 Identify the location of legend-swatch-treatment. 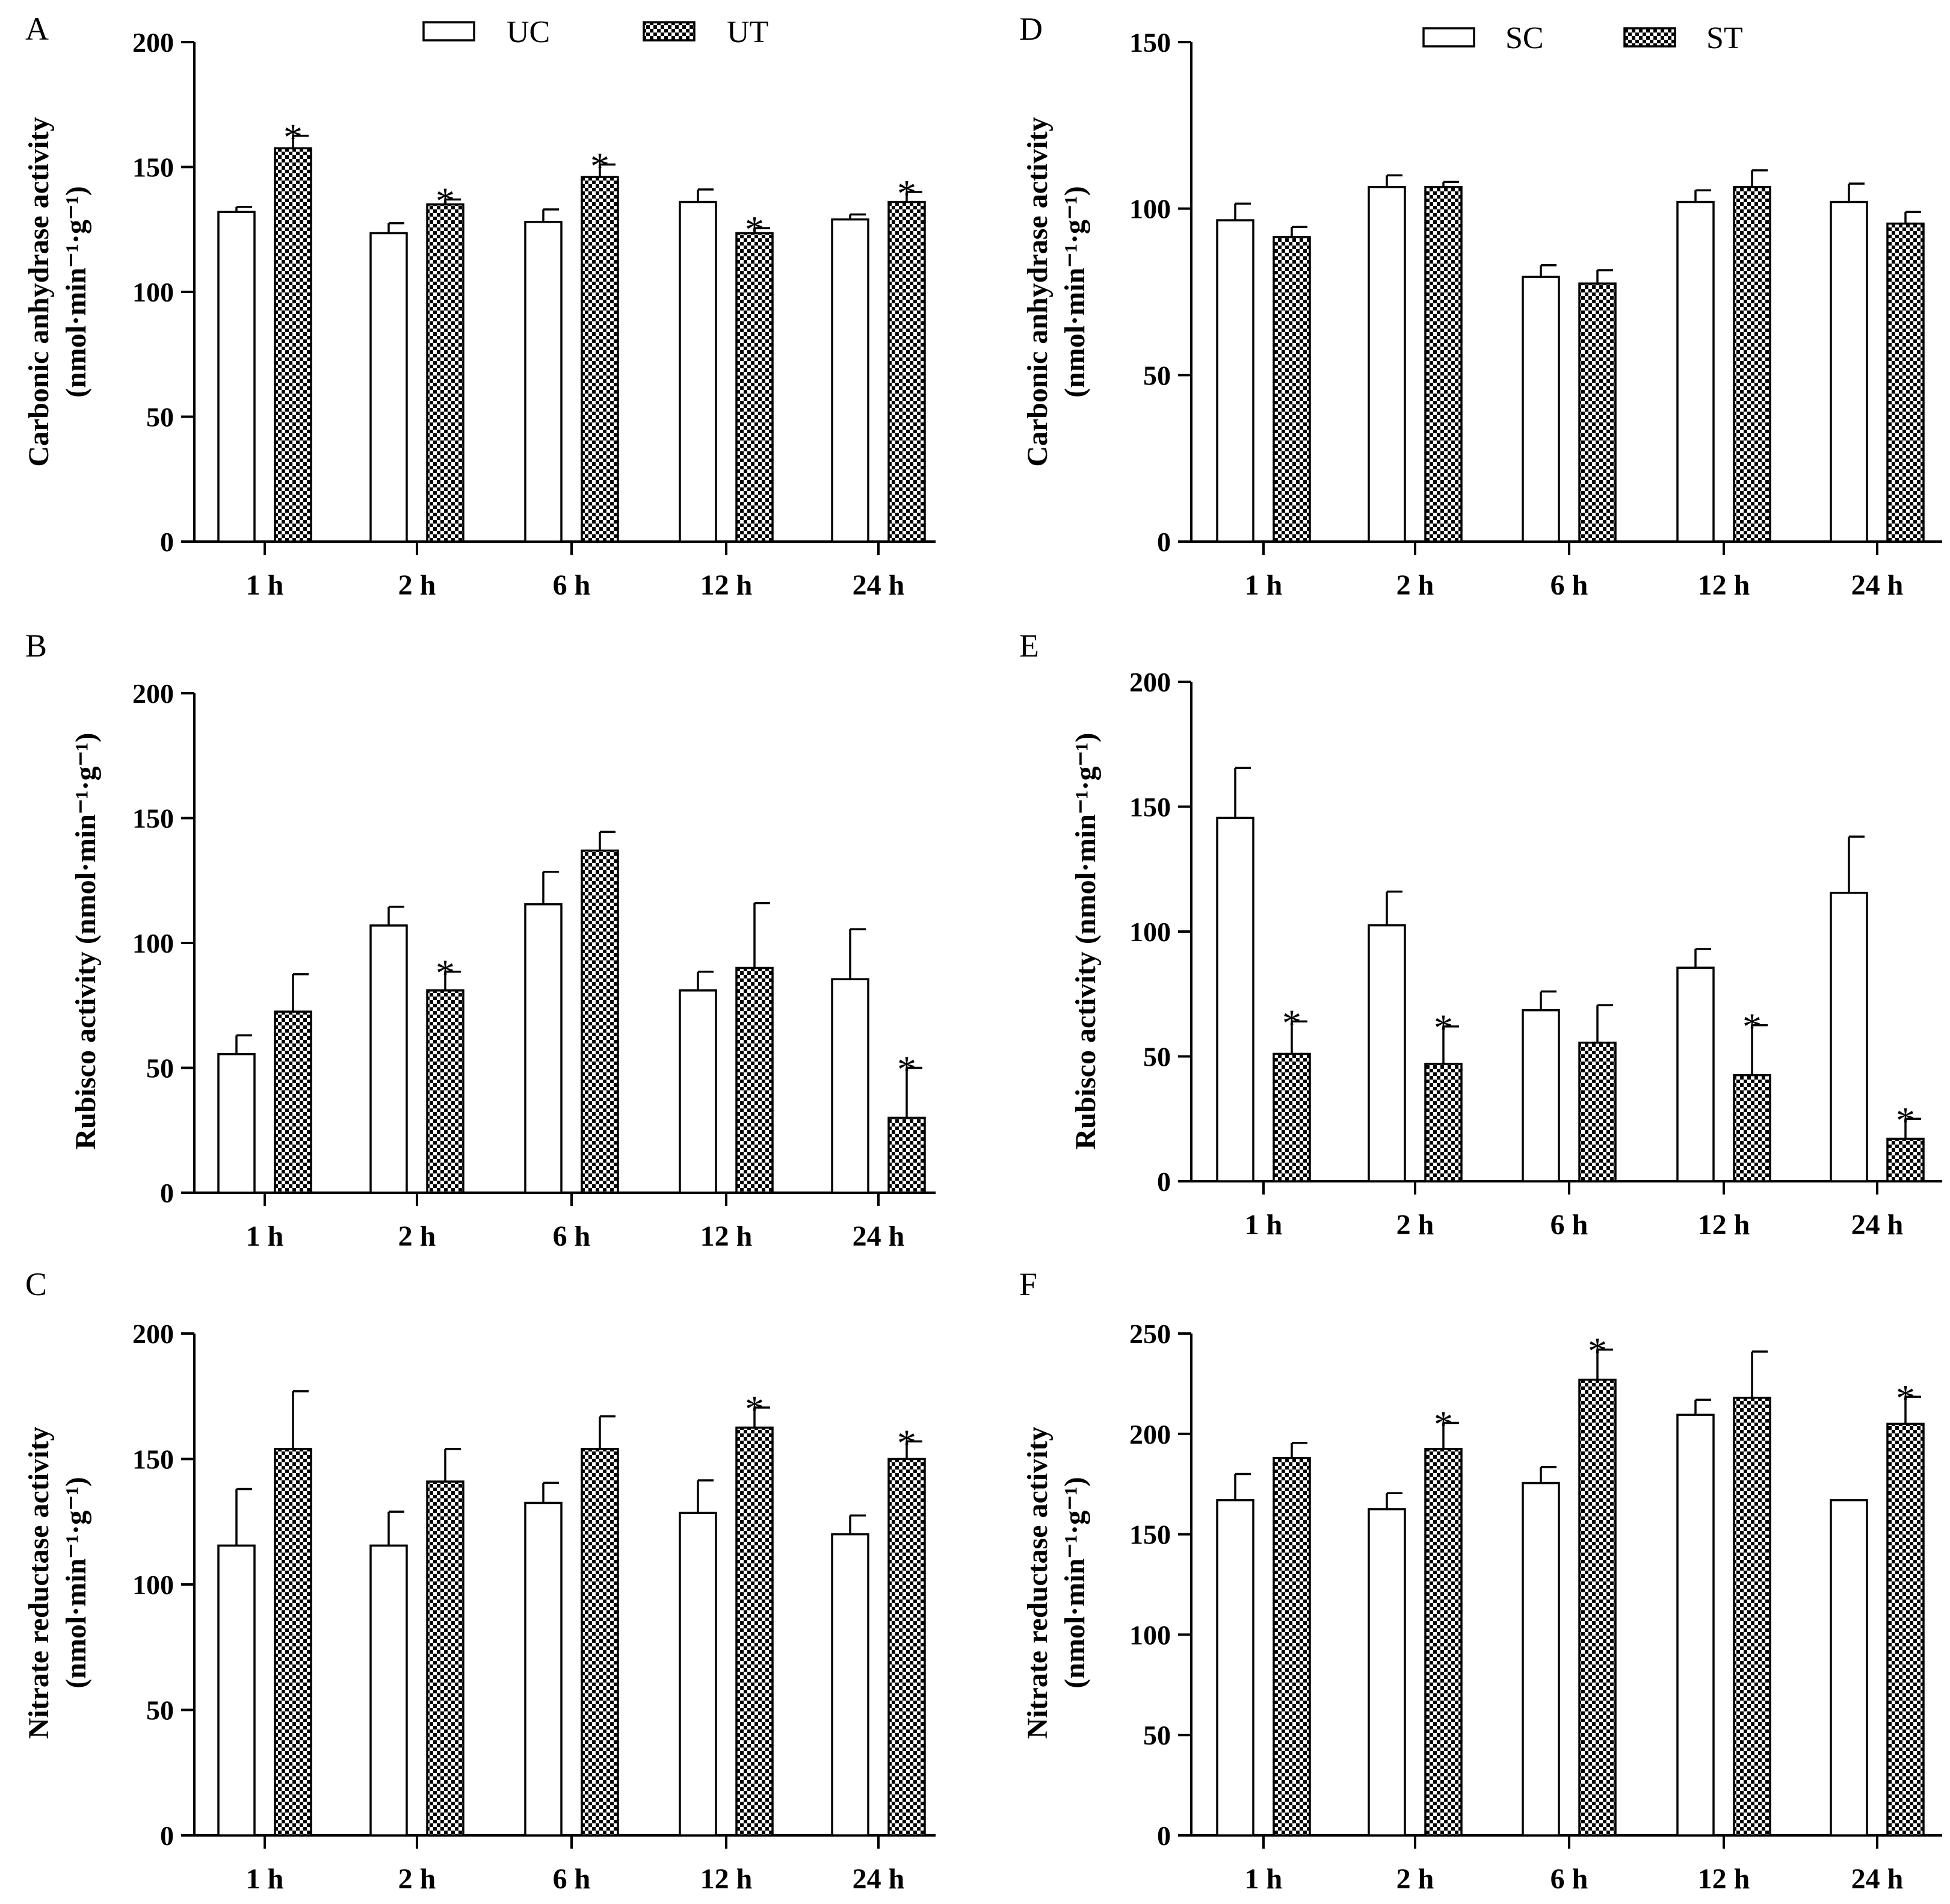
(1650, 38).